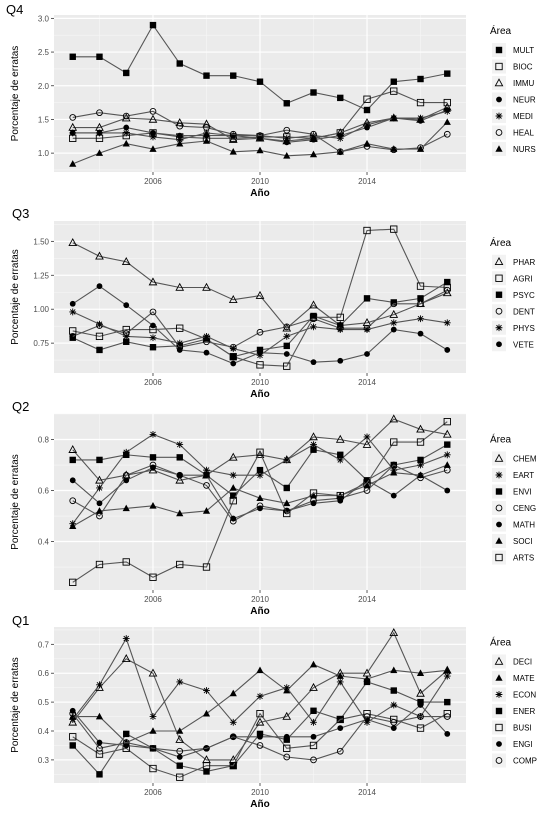  What do you see at coordinates (260, 131) in the screenshot?
I see `series-line-heal` at bounding box center [260, 131].